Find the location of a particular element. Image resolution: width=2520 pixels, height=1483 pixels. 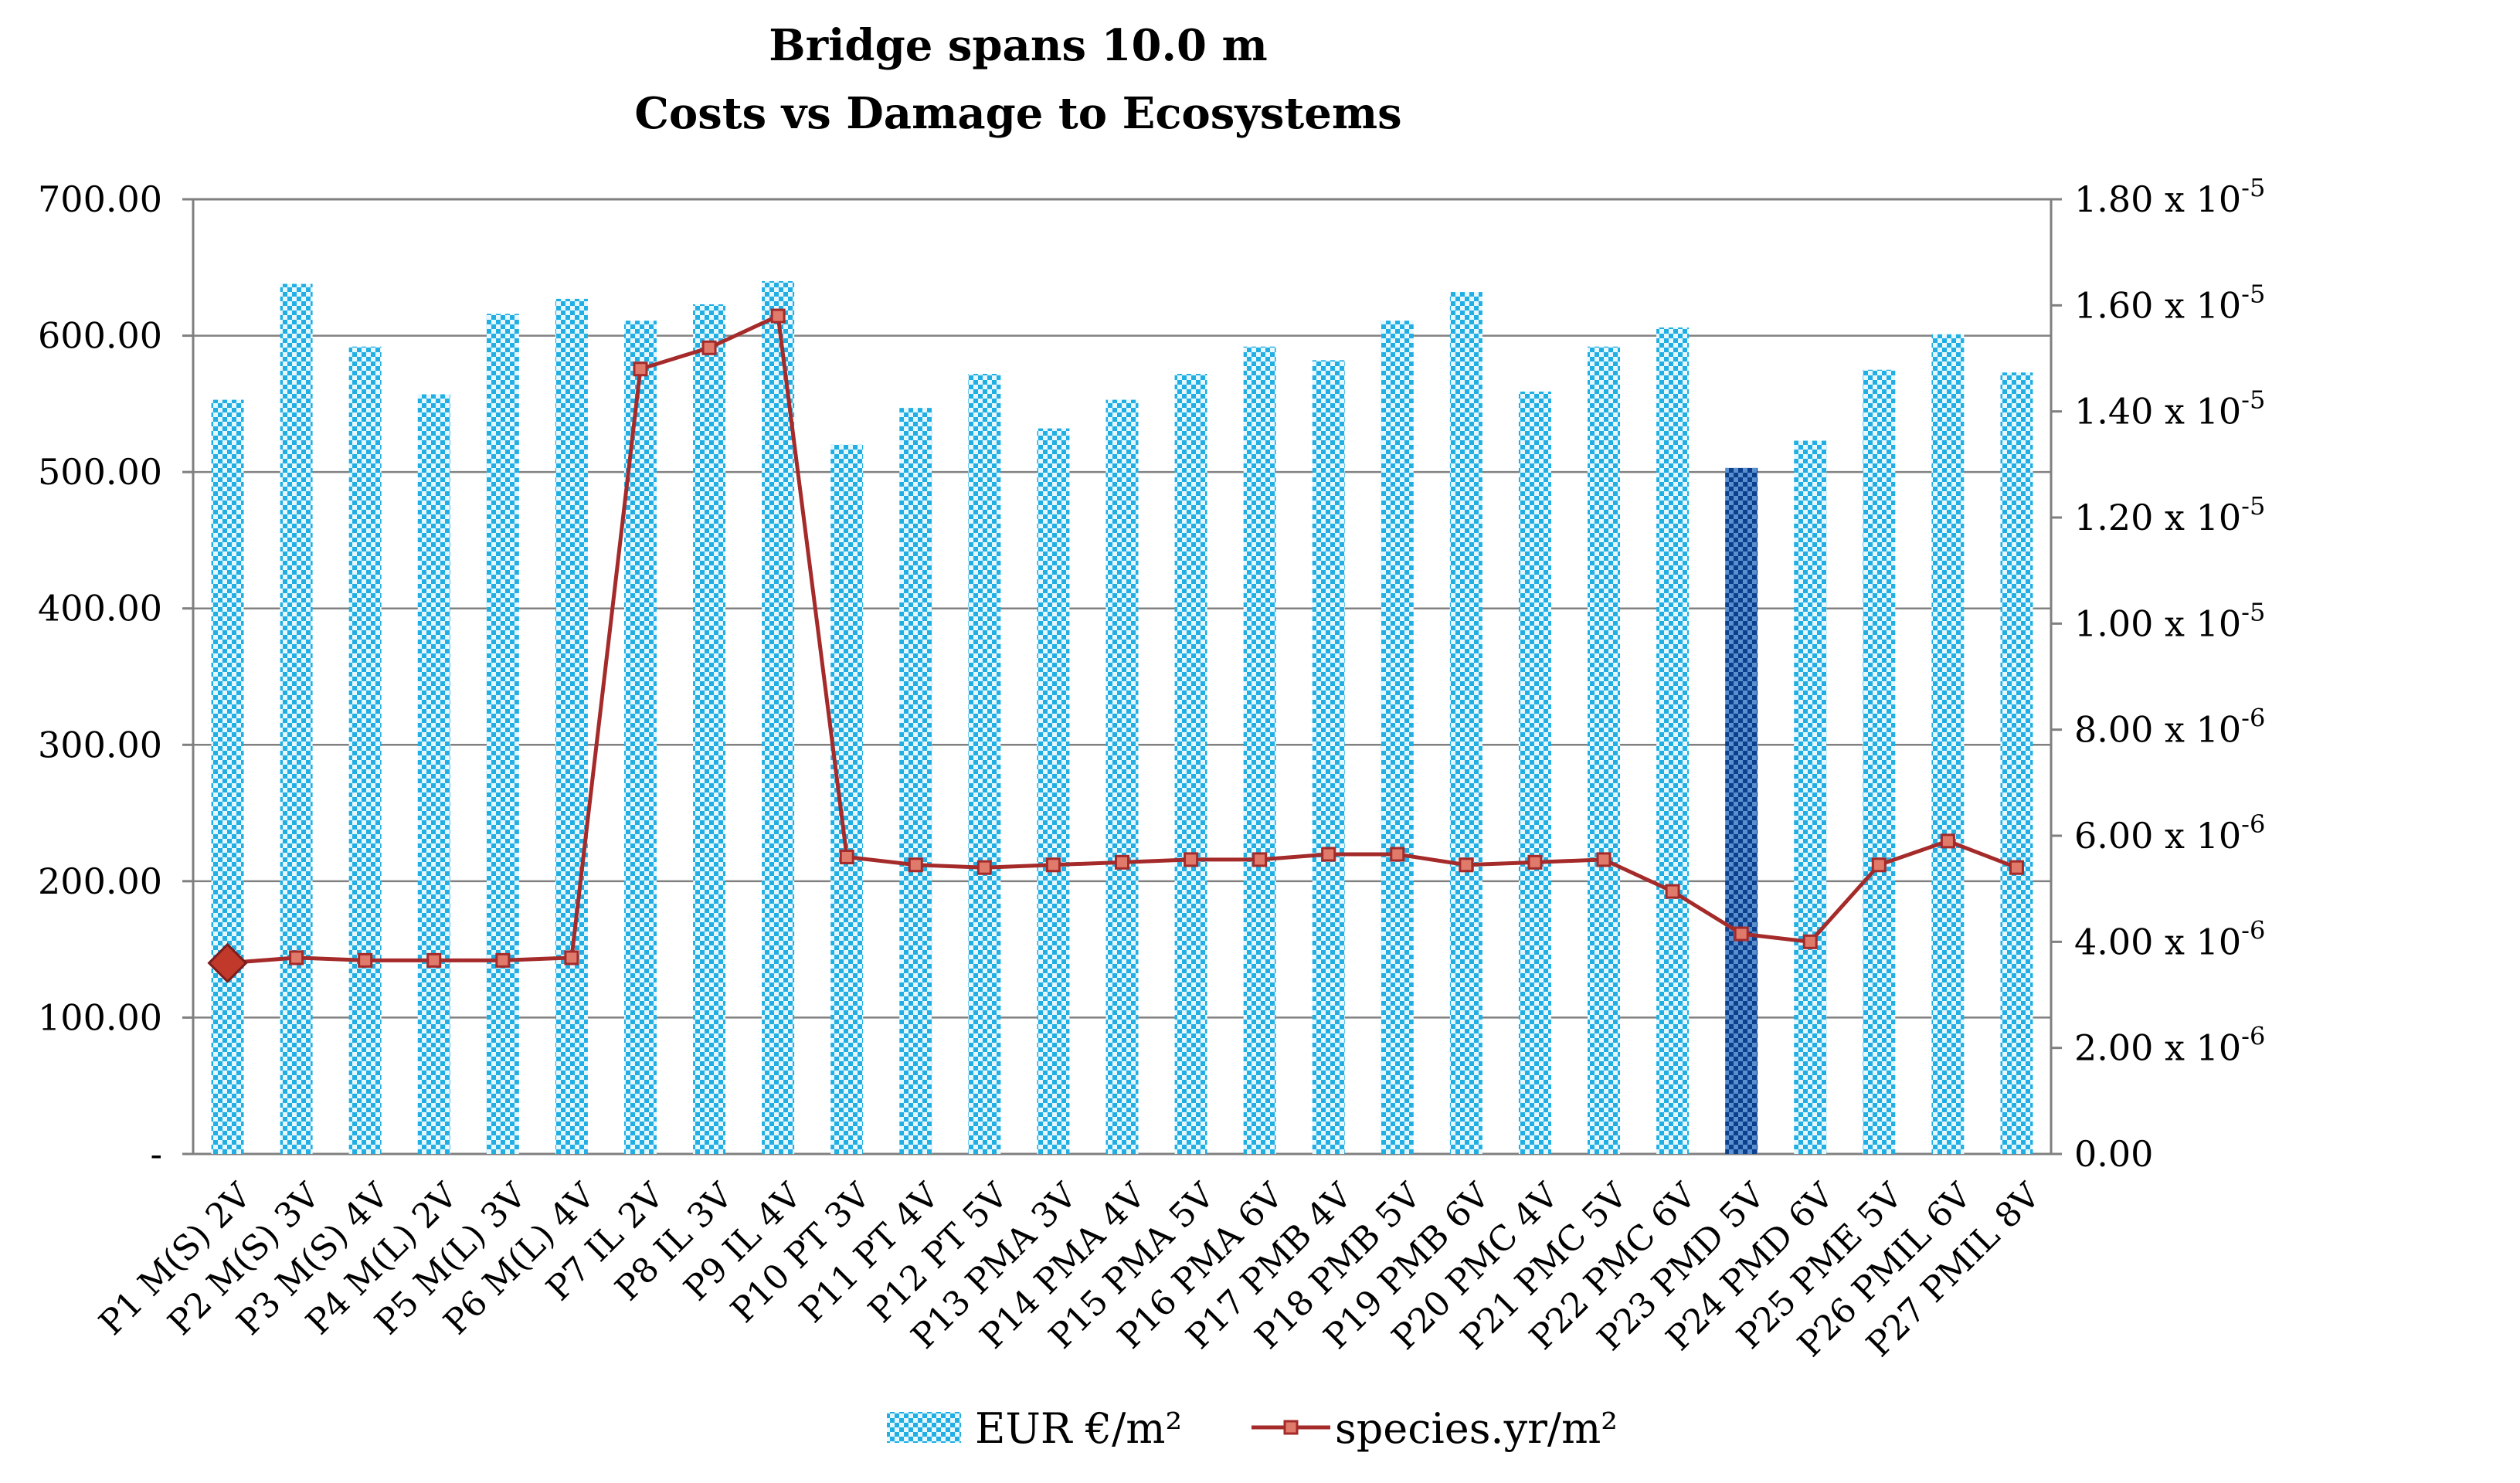

right-axis-tick-label: 1.80 x 10⁻⁵ is located at coordinates (2169, 196).